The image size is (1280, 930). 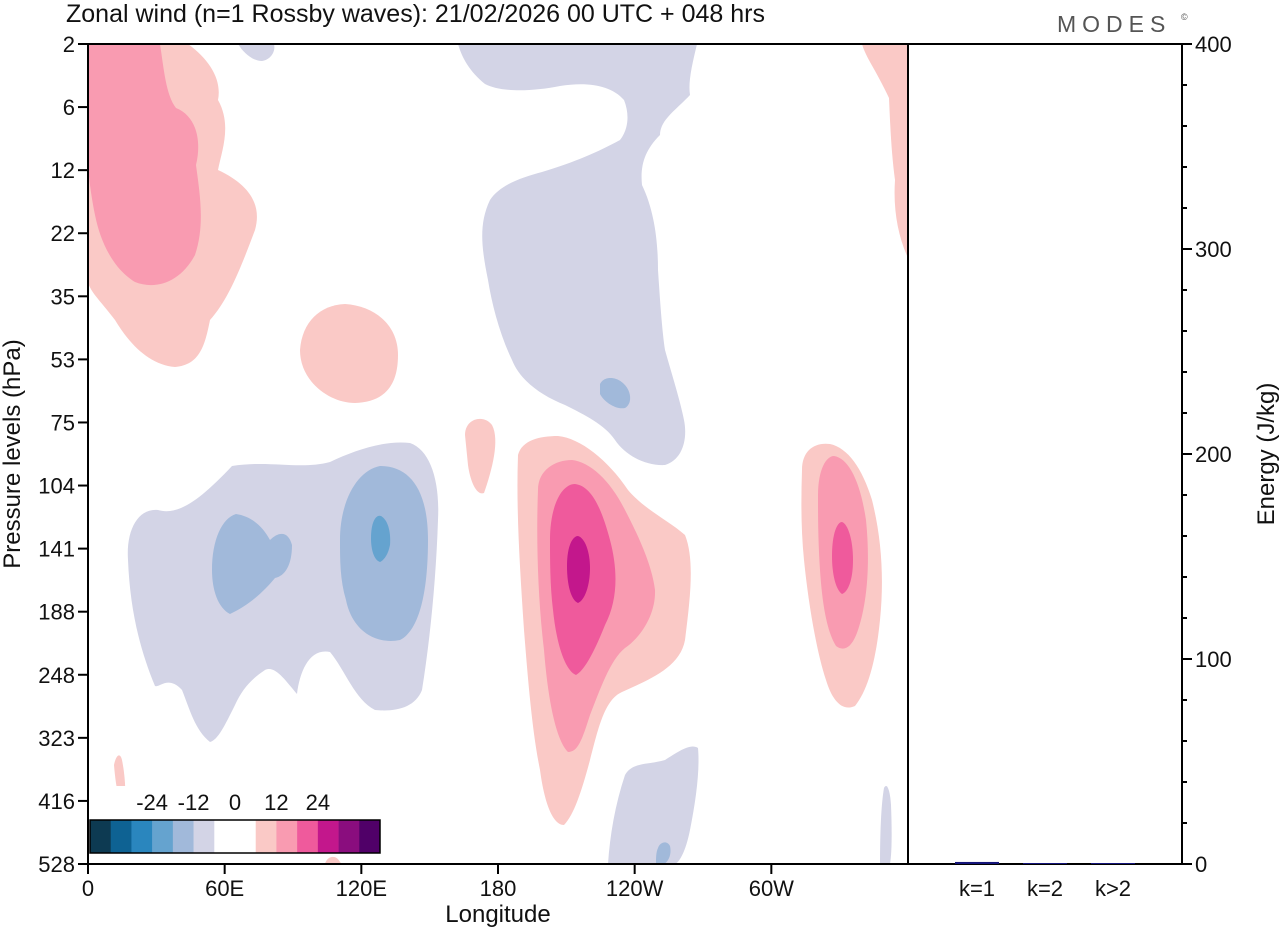 I want to click on contour-west-pacific-band-2a, so click(x=252, y=564).